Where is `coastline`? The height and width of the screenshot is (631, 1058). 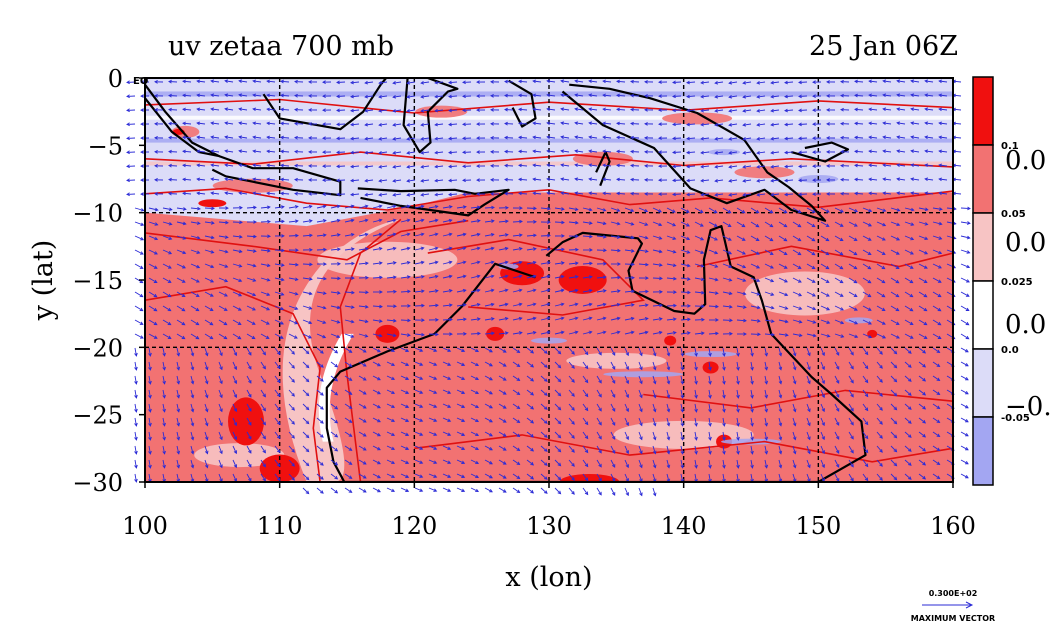 coastline is located at coordinates (183, 121).